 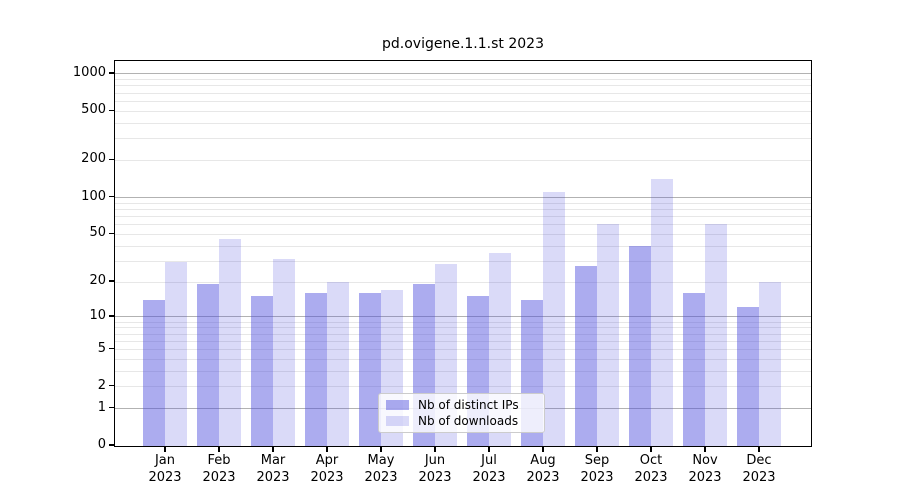 What do you see at coordinates (435, 460) in the screenshot?
I see `x-tick-month: Jun` at bounding box center [435, 460].